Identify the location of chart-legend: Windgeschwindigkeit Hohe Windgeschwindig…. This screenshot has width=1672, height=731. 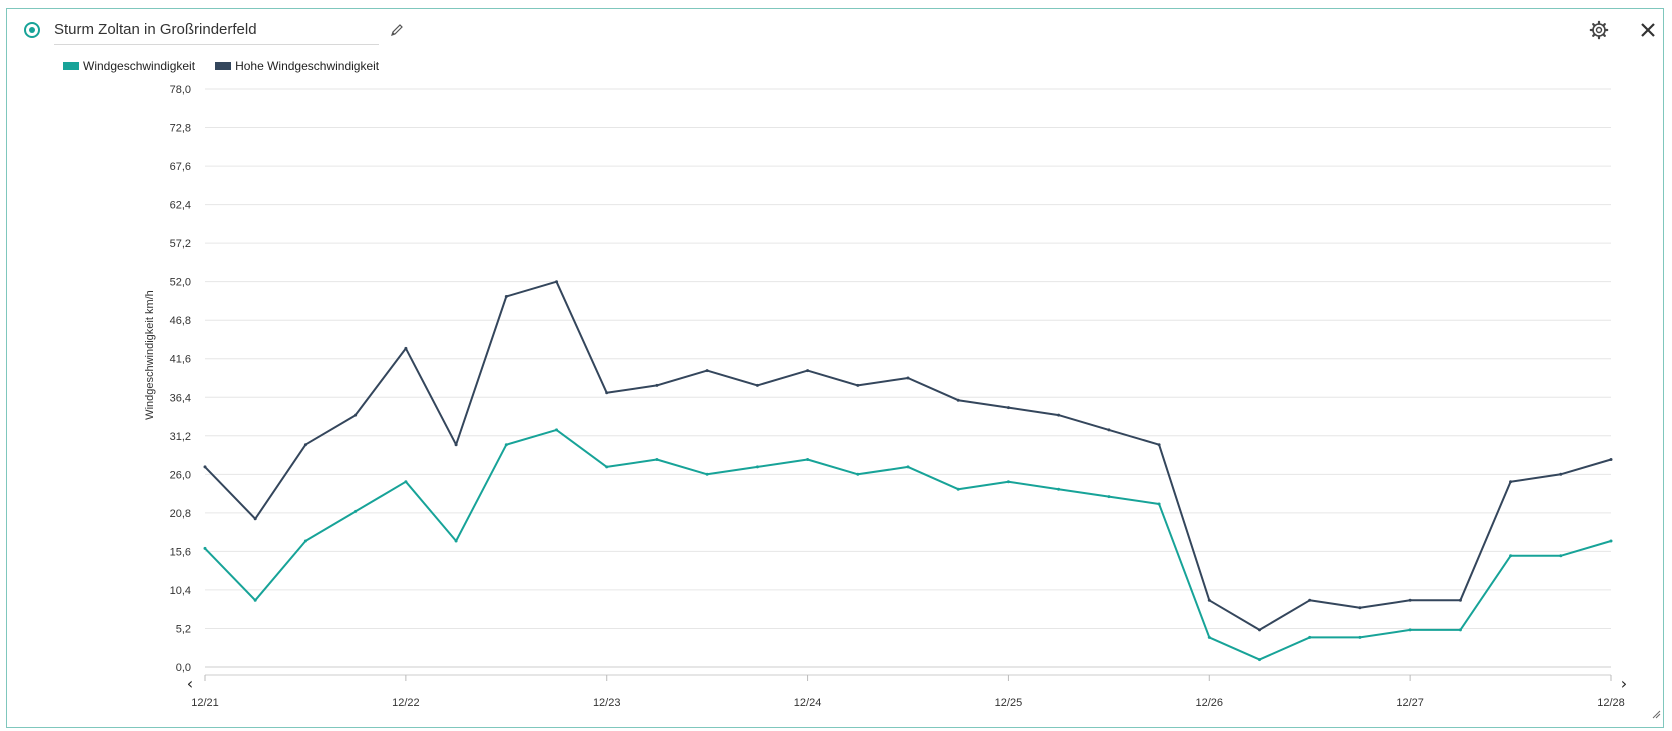
(221, 66).